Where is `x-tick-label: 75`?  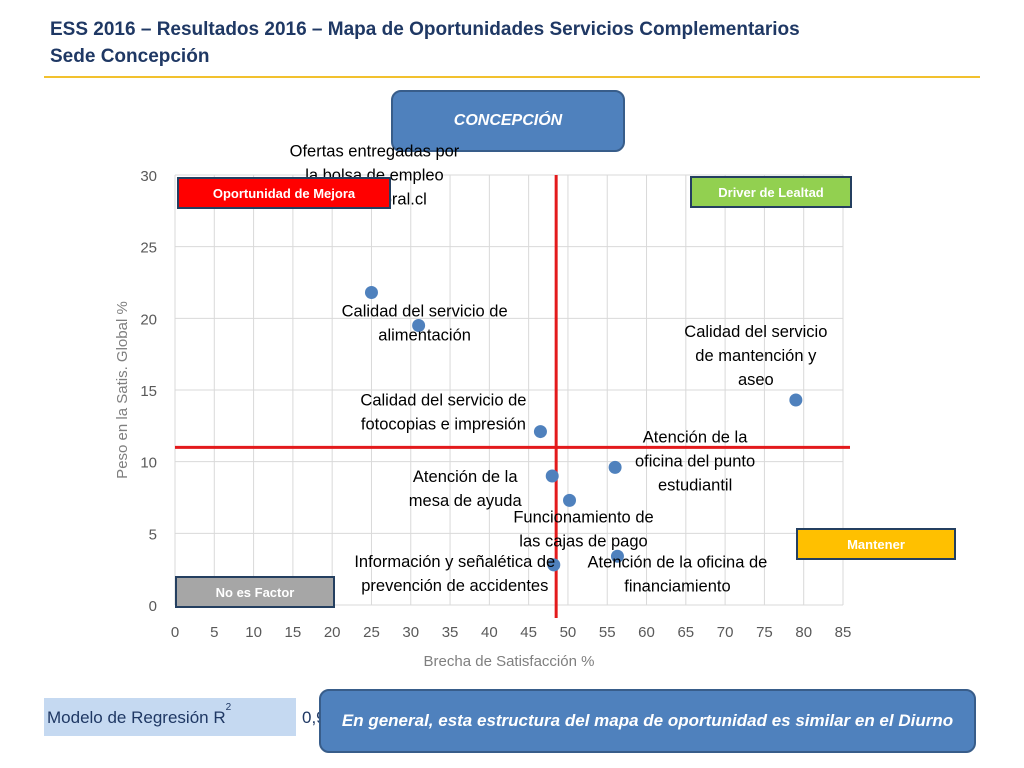 x-tick-label: 75 is located at coordinates (764, 632).